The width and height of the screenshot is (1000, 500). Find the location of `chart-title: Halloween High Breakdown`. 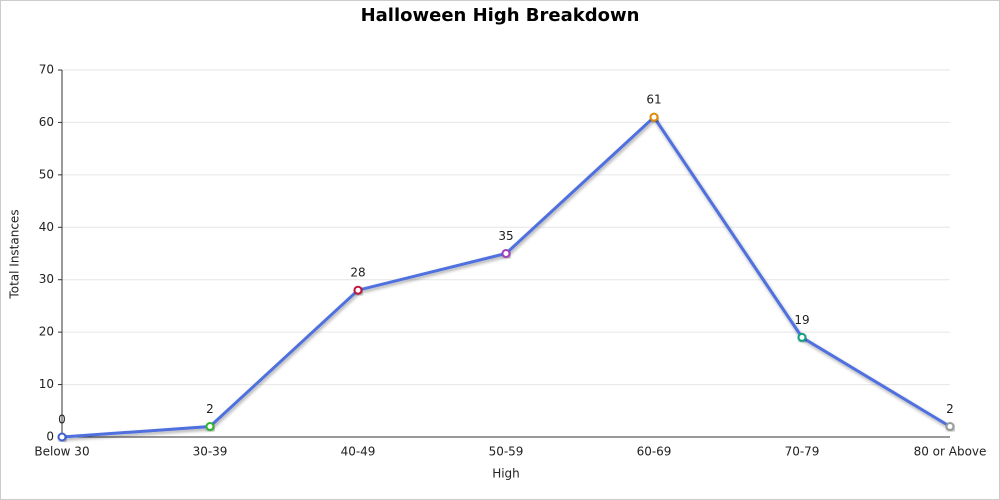

chart-title: Halloween High Breakdown is located at coordinates (500, 15).